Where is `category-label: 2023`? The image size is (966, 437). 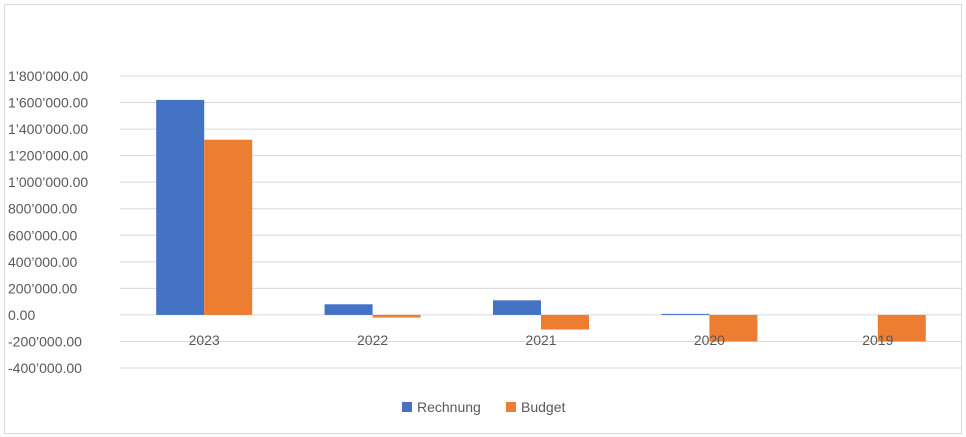 category-label: 2023 is located at coordinates (204, 340).